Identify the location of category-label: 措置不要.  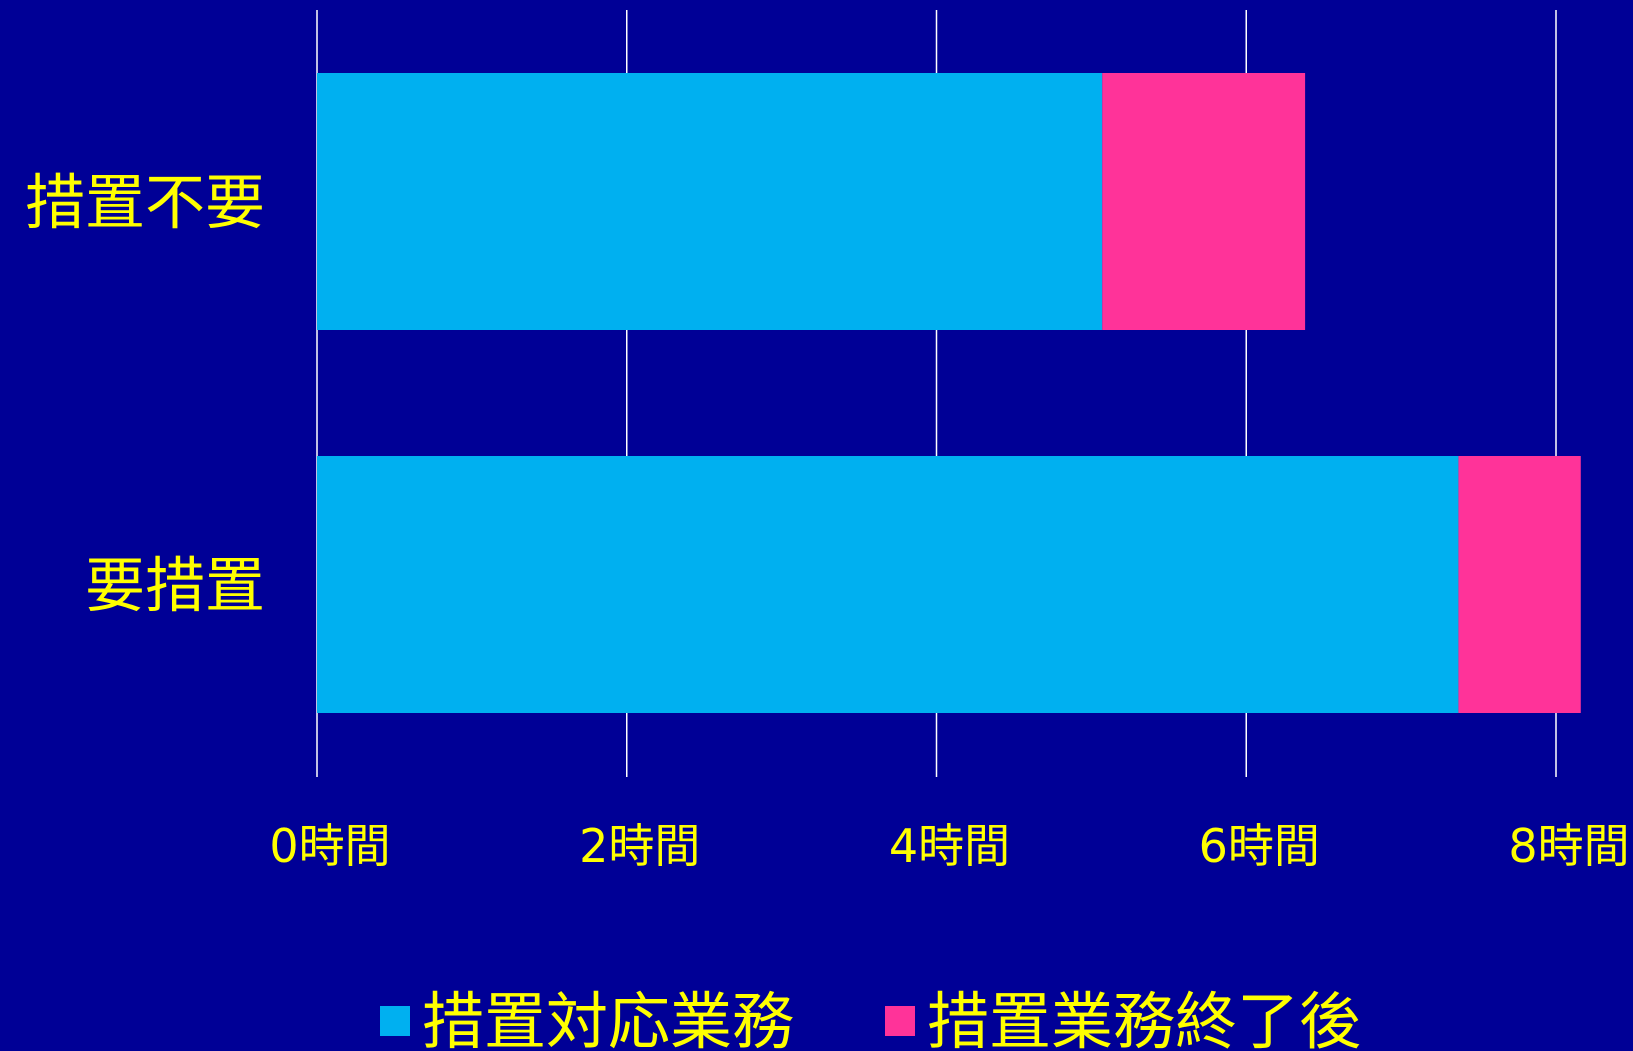
(145, 204).